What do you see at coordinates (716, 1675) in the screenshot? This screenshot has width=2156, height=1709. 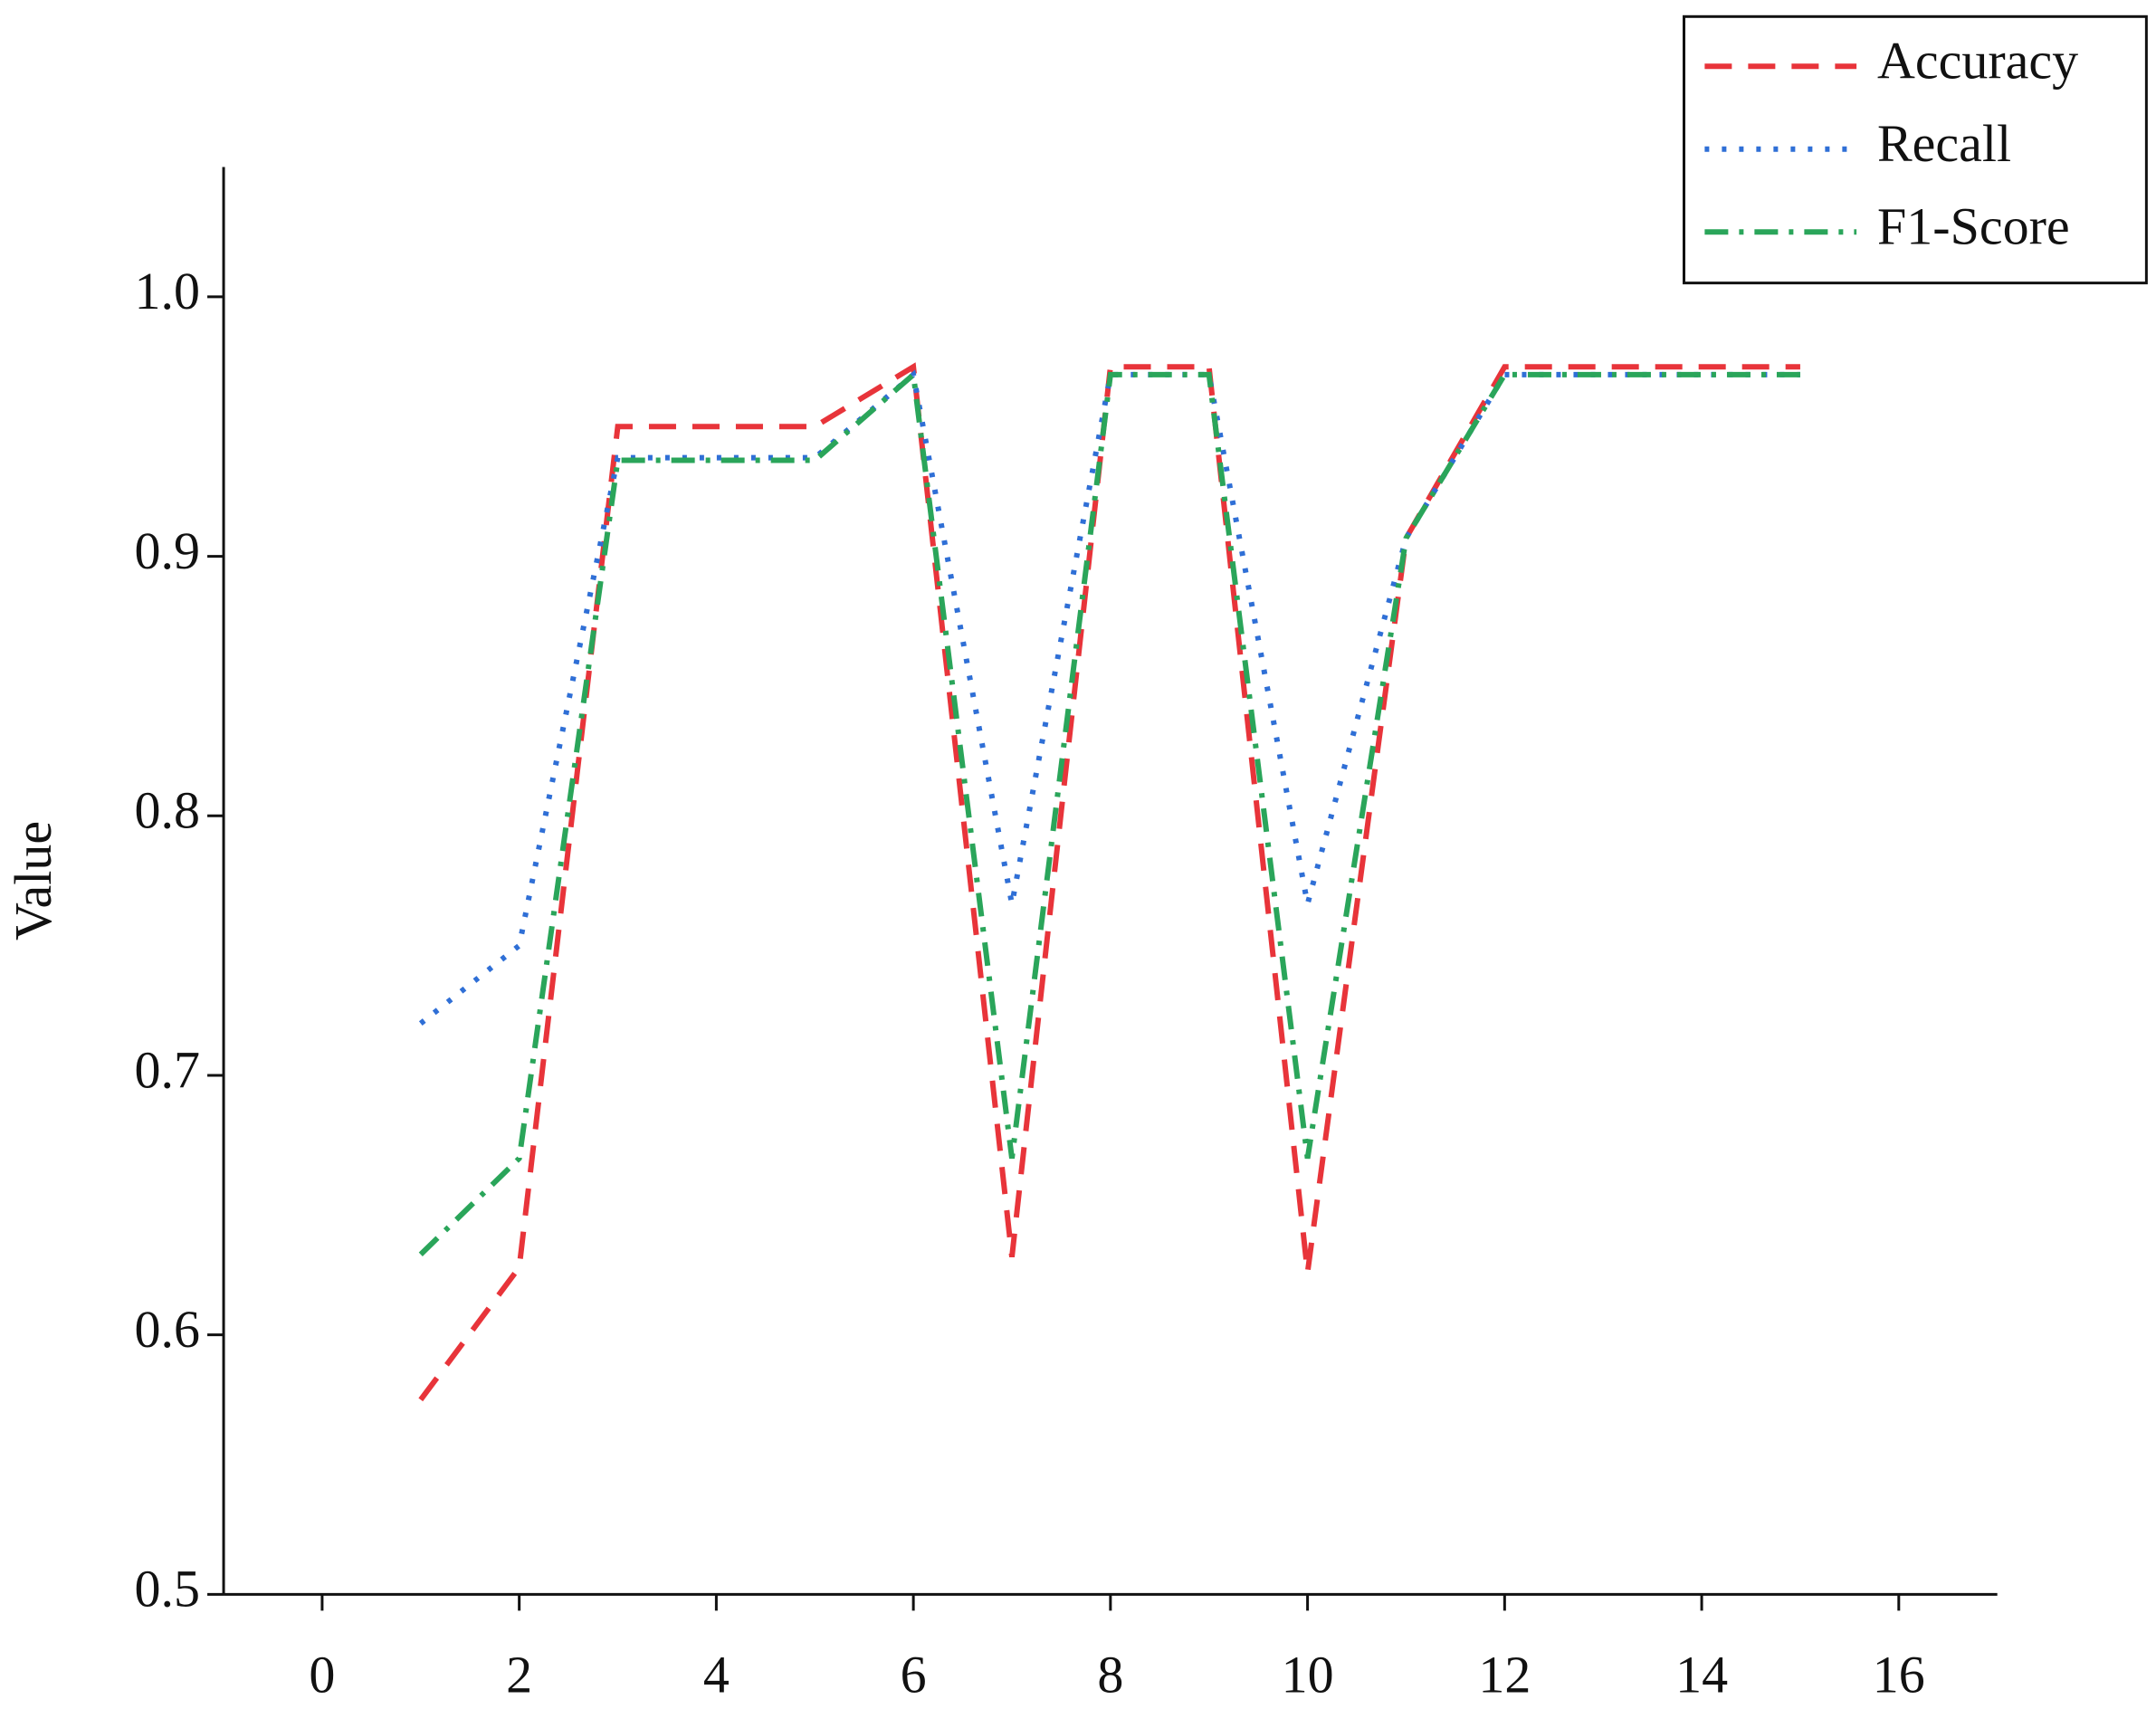 I see `x-tick-label: 4` at bounding box center [716, 1675].